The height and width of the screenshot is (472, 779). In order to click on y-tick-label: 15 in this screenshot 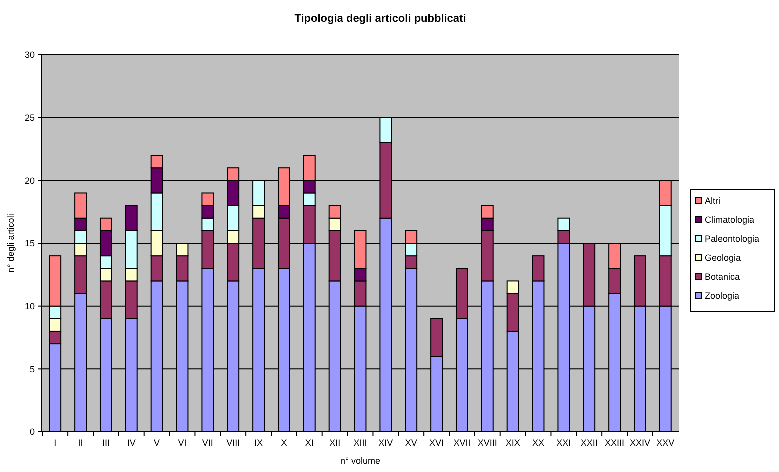, I will do `click(29, 243)`.